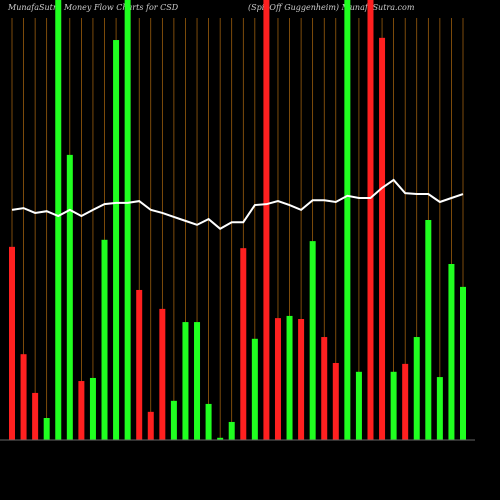 The width and height of the screenshot is (500, 500). I want to click on chart-subtitle: (SpinOff Guggenheim) MunafaSutra.com, so click(331, 7).